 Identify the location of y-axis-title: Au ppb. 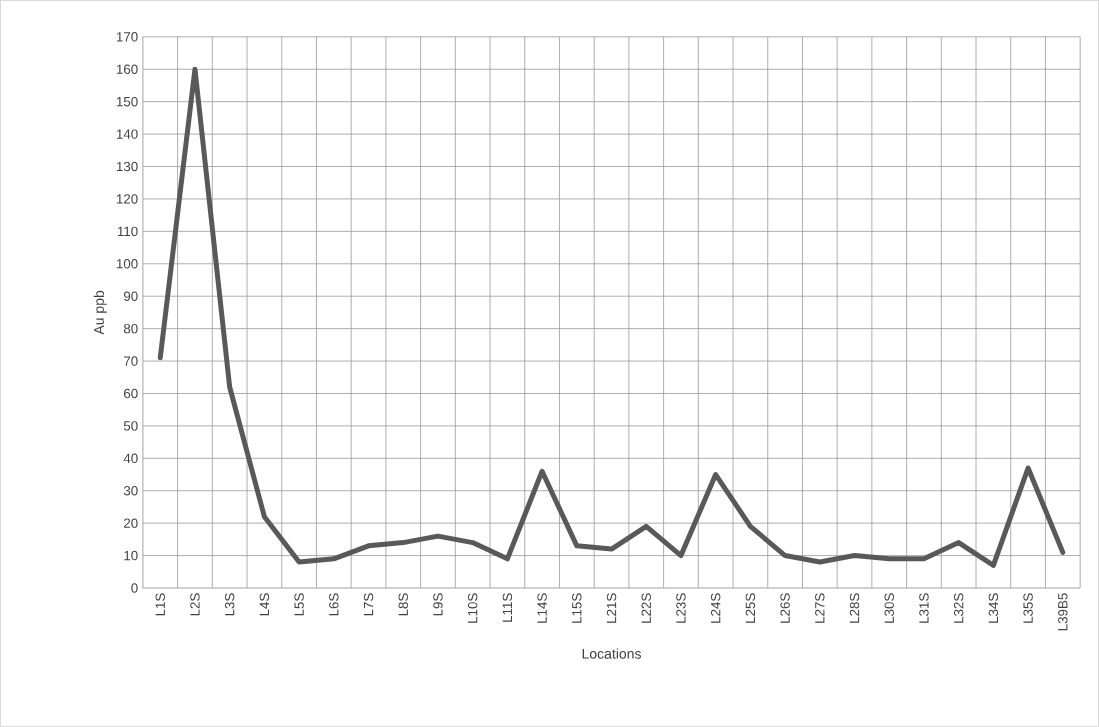
(100, 312).